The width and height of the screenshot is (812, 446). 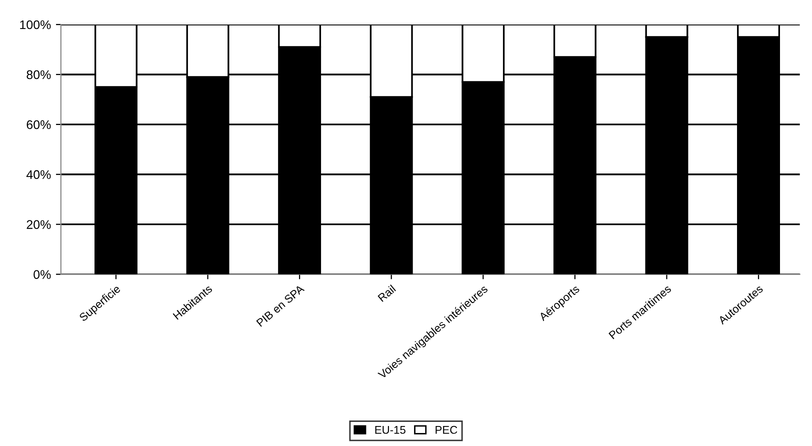 I want to click on legend-label: PEC, so click(x=447, y=430).